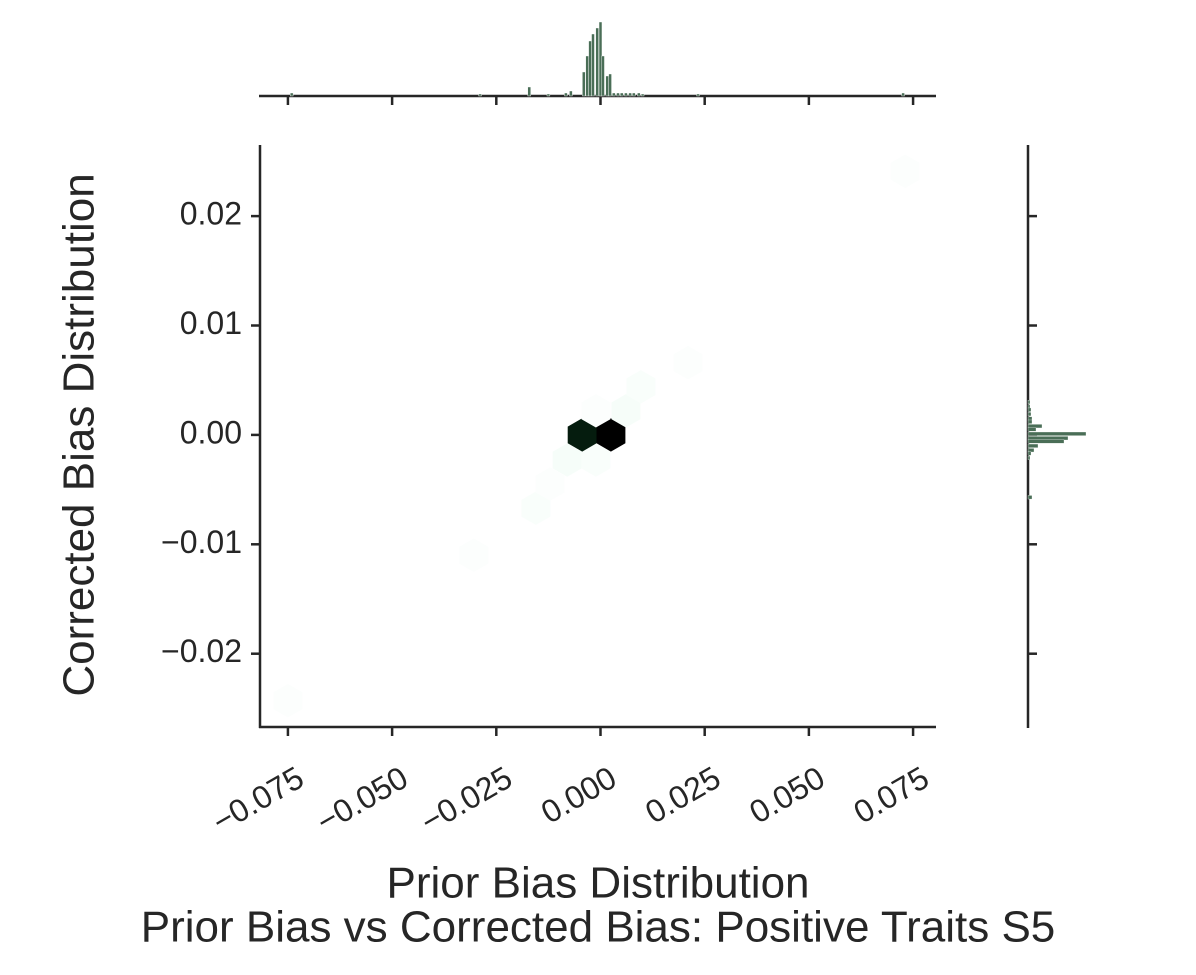  What do you see at coordinates (578, 794) in the screenshot?
I see `x-tick-label: 0.000` at bounding box center [578, 794].